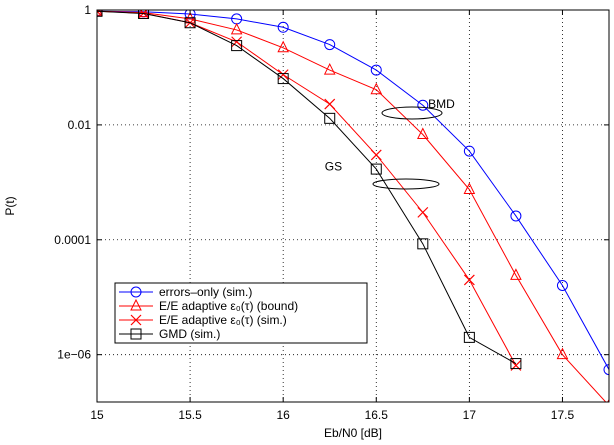 This screenshot has height=445, width=614. Describe the element at coordinates (190, 415) in the screenshot. I see `x-tick-label: 15.5` at that location.